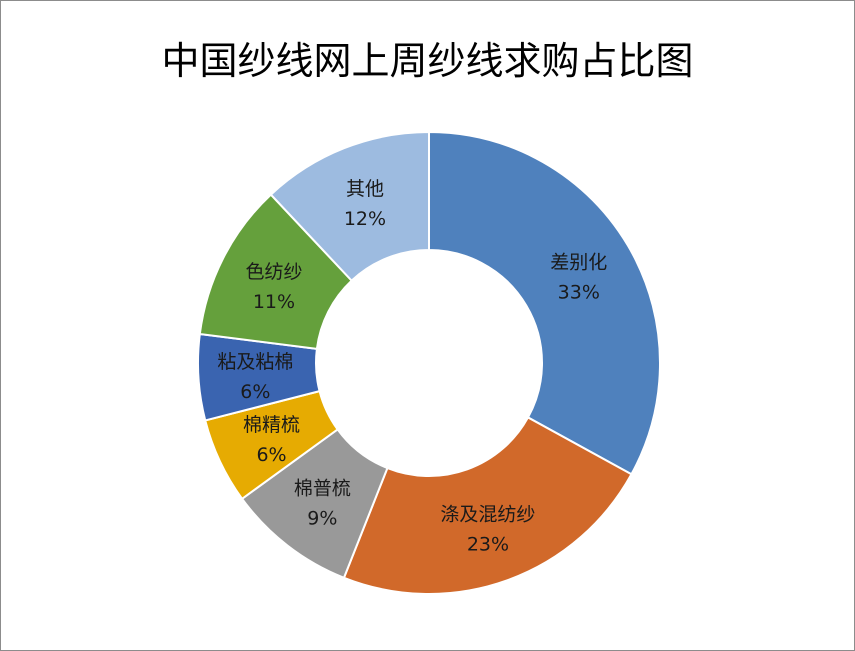 The width and height of the screenshot is (855, 651). Describe the element at coordinates (488, 545) in the screenshot. I see `slice-percent-label: 23%` at that location.